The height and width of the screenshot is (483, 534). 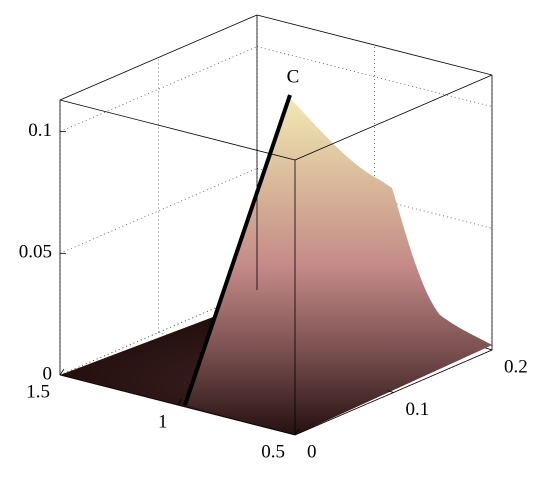 I want to click on x-tick-label: 1, so click(x=163, y=421).